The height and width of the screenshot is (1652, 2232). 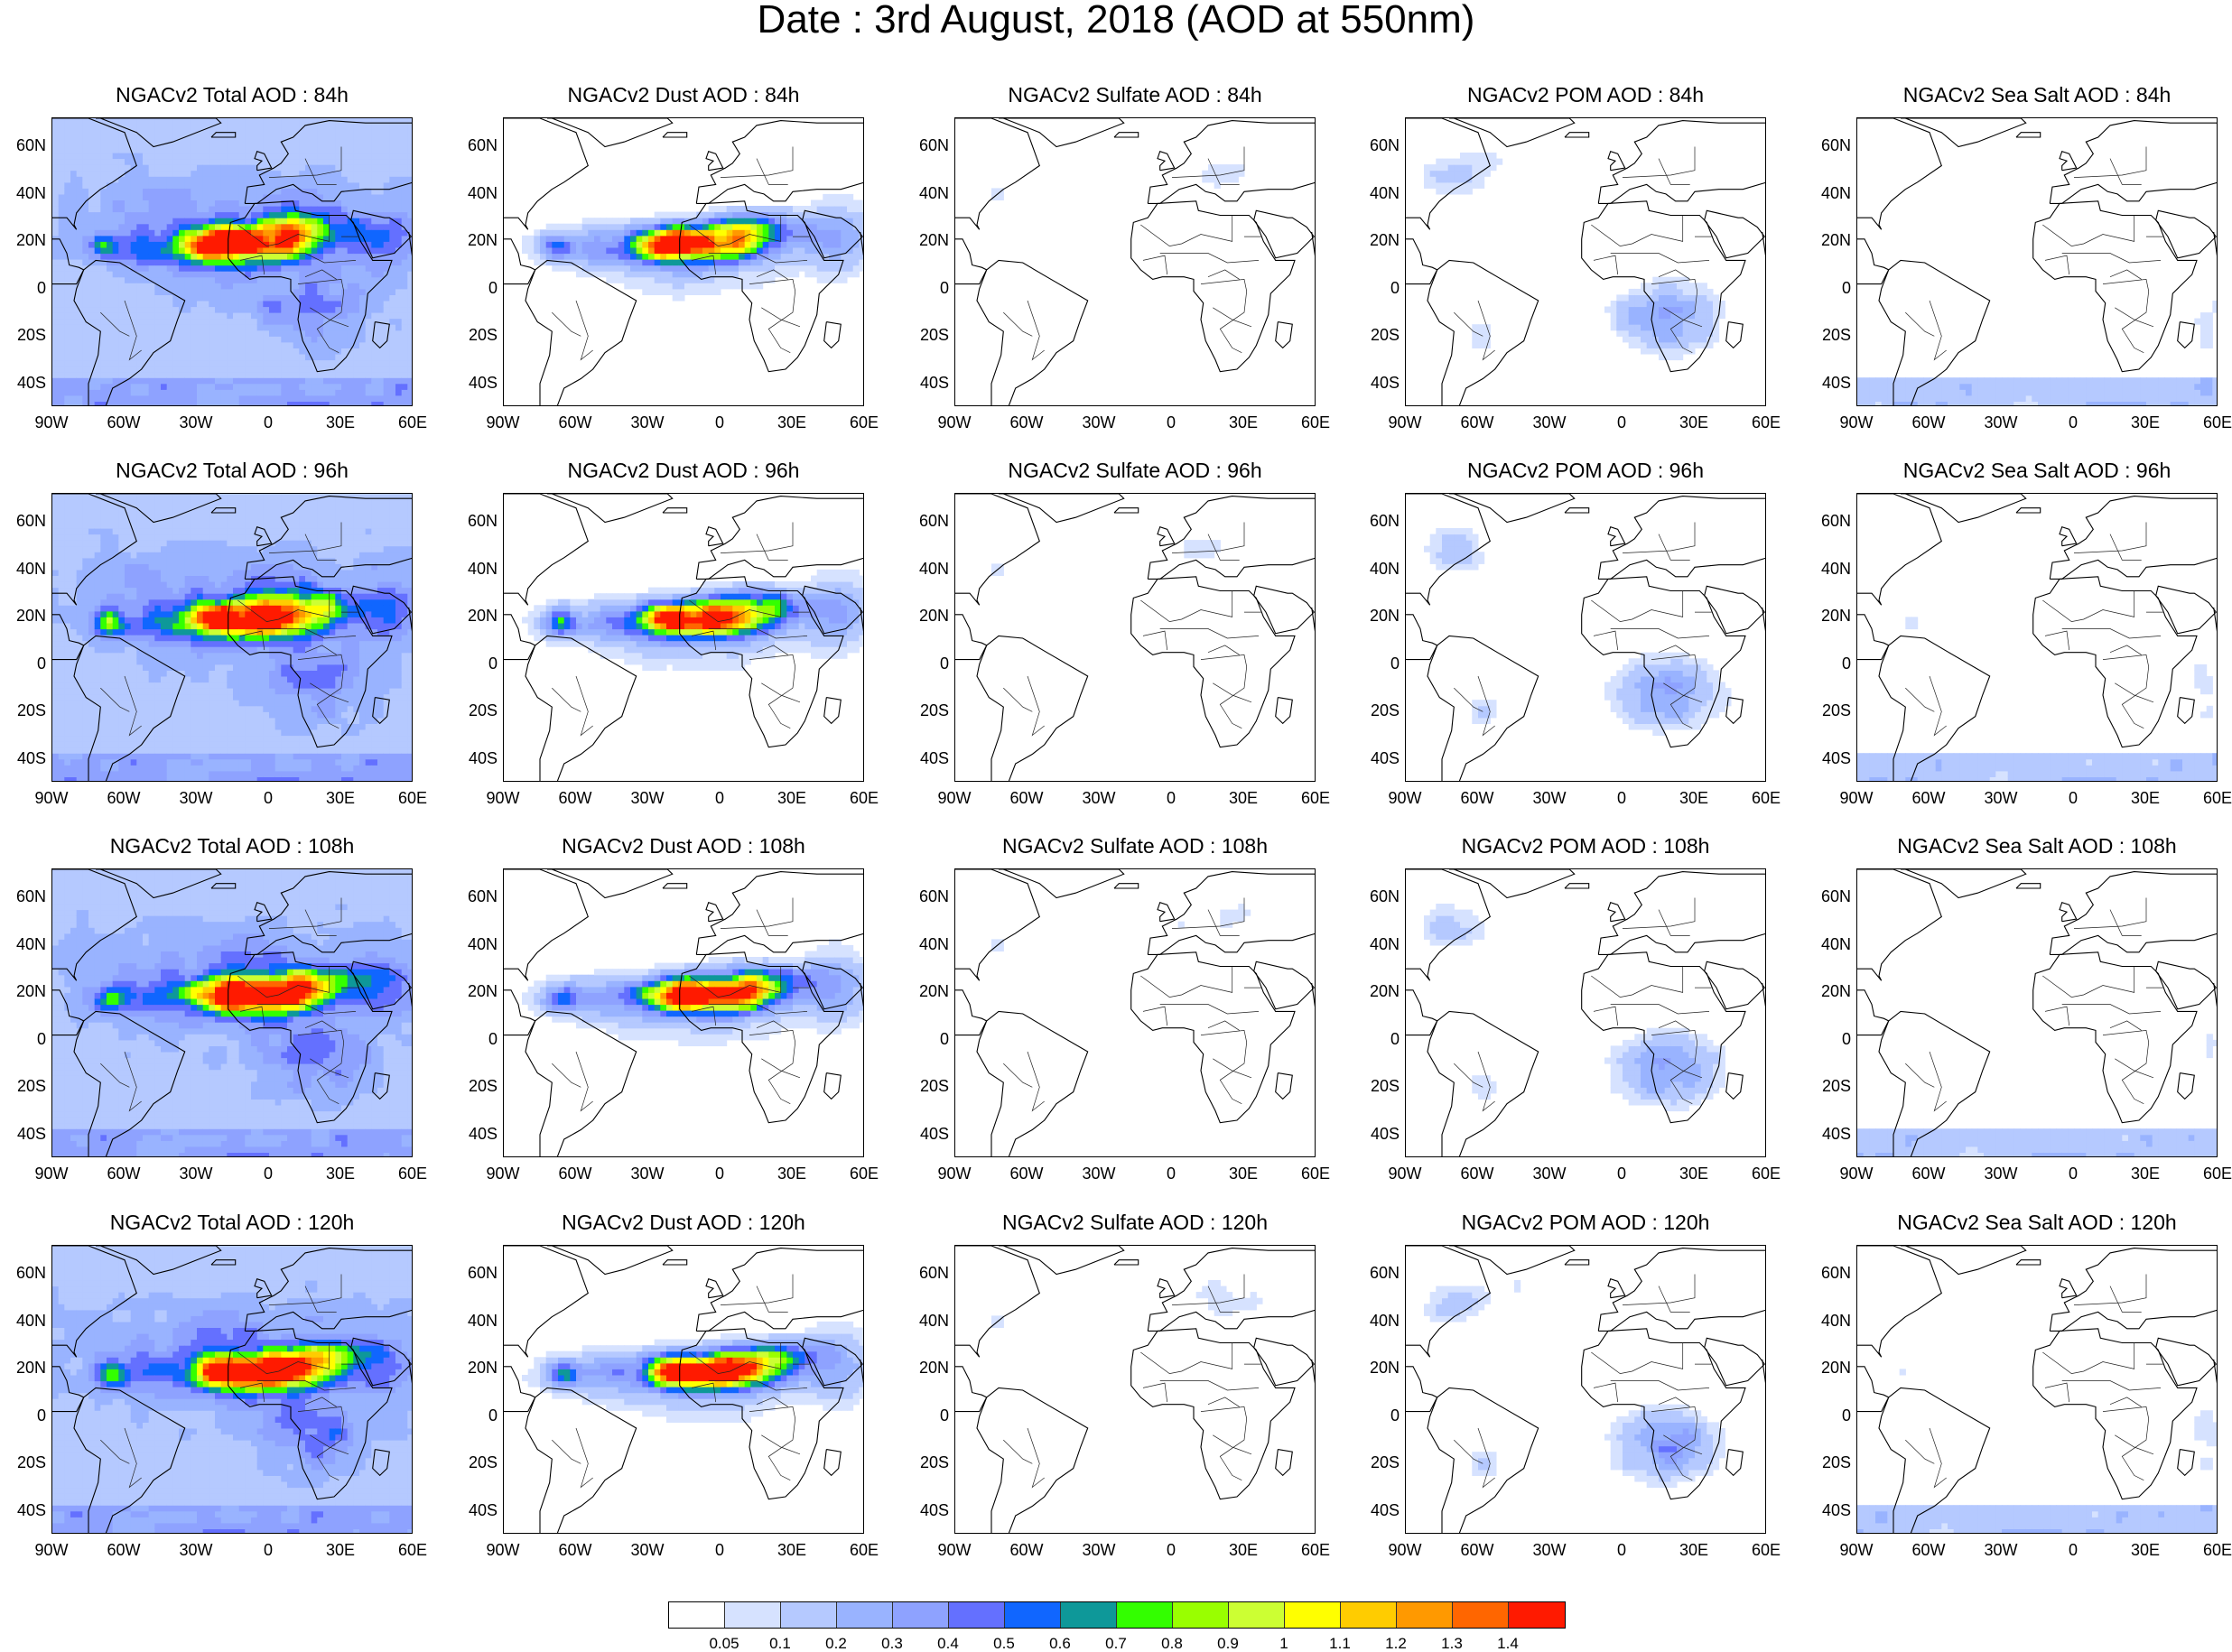 I want to click on lon-tick-label: 90W, so click(x=1405, y=1550).